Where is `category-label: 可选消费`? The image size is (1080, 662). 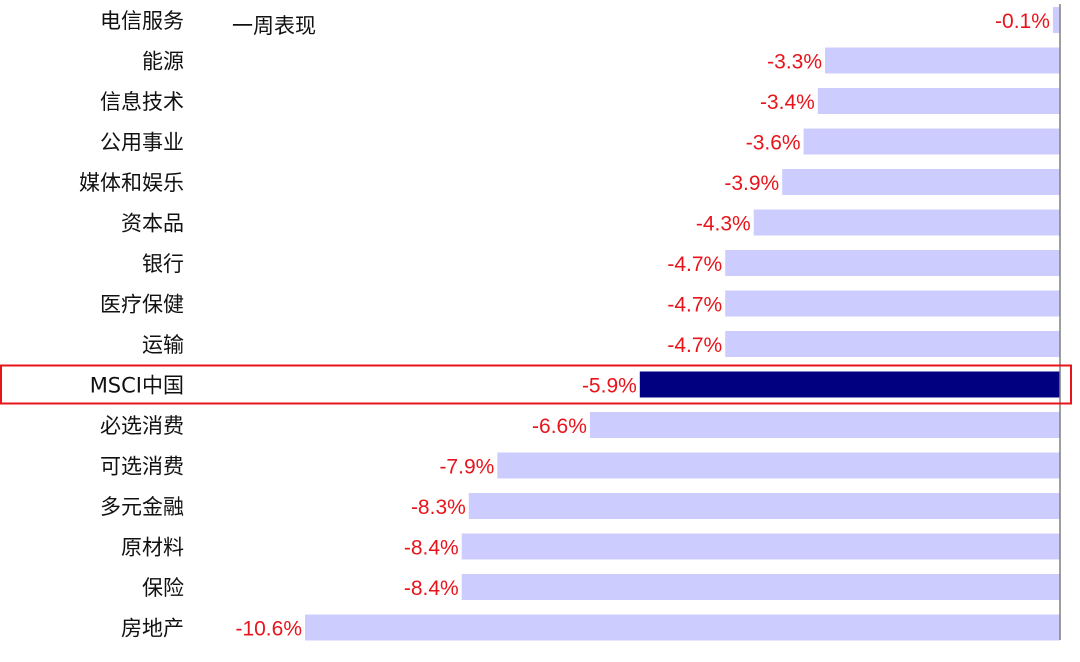
category-label: 可选消费 is located at coordinates (142, 467).